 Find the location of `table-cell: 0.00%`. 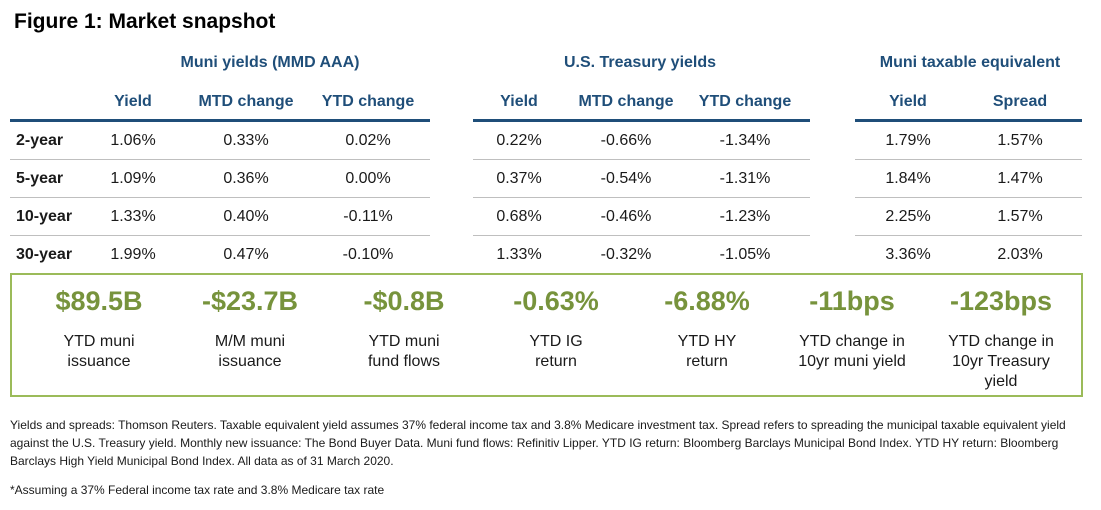

table-cell: 0.00% is located at coordinates (368, 178).